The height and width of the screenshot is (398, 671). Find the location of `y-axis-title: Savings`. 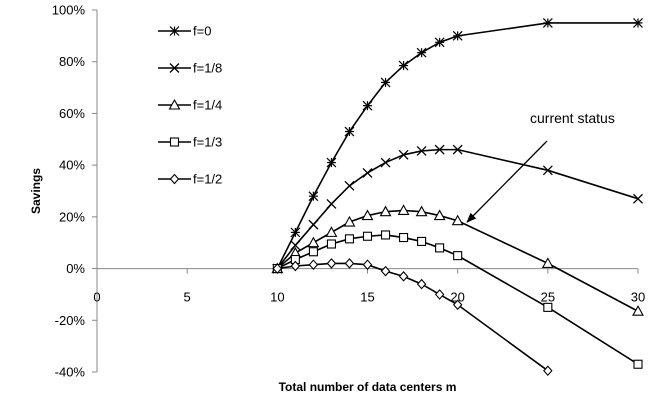

y-axis-title: Savings is located at coordinates (36, 191).